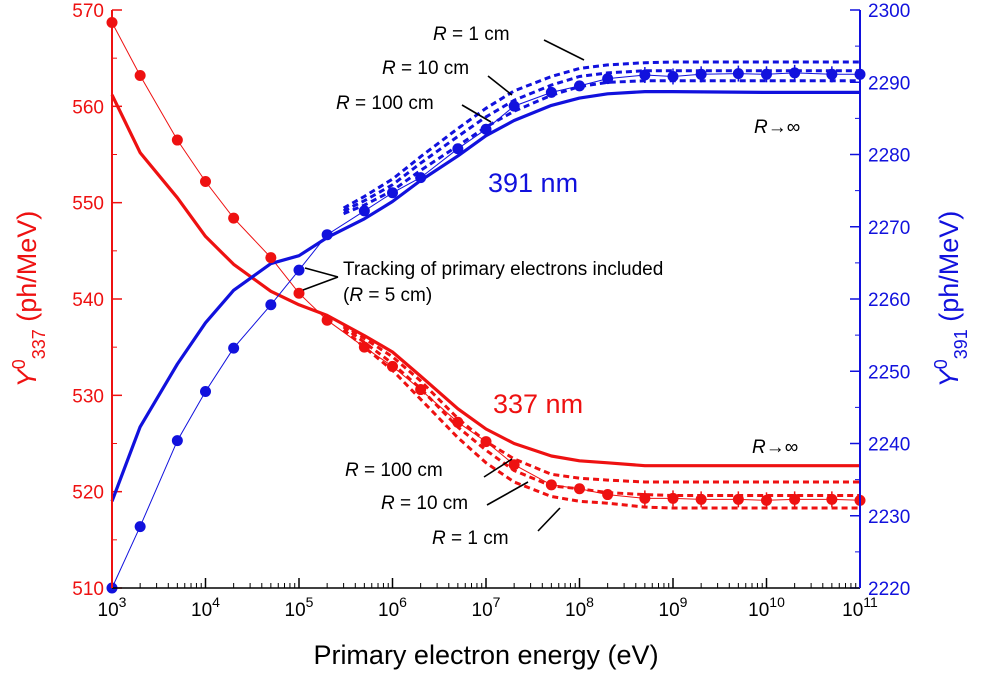  Describe the element at coordinates (320, 283) in the screenshot. I see `tracking-leader-red` at that location.